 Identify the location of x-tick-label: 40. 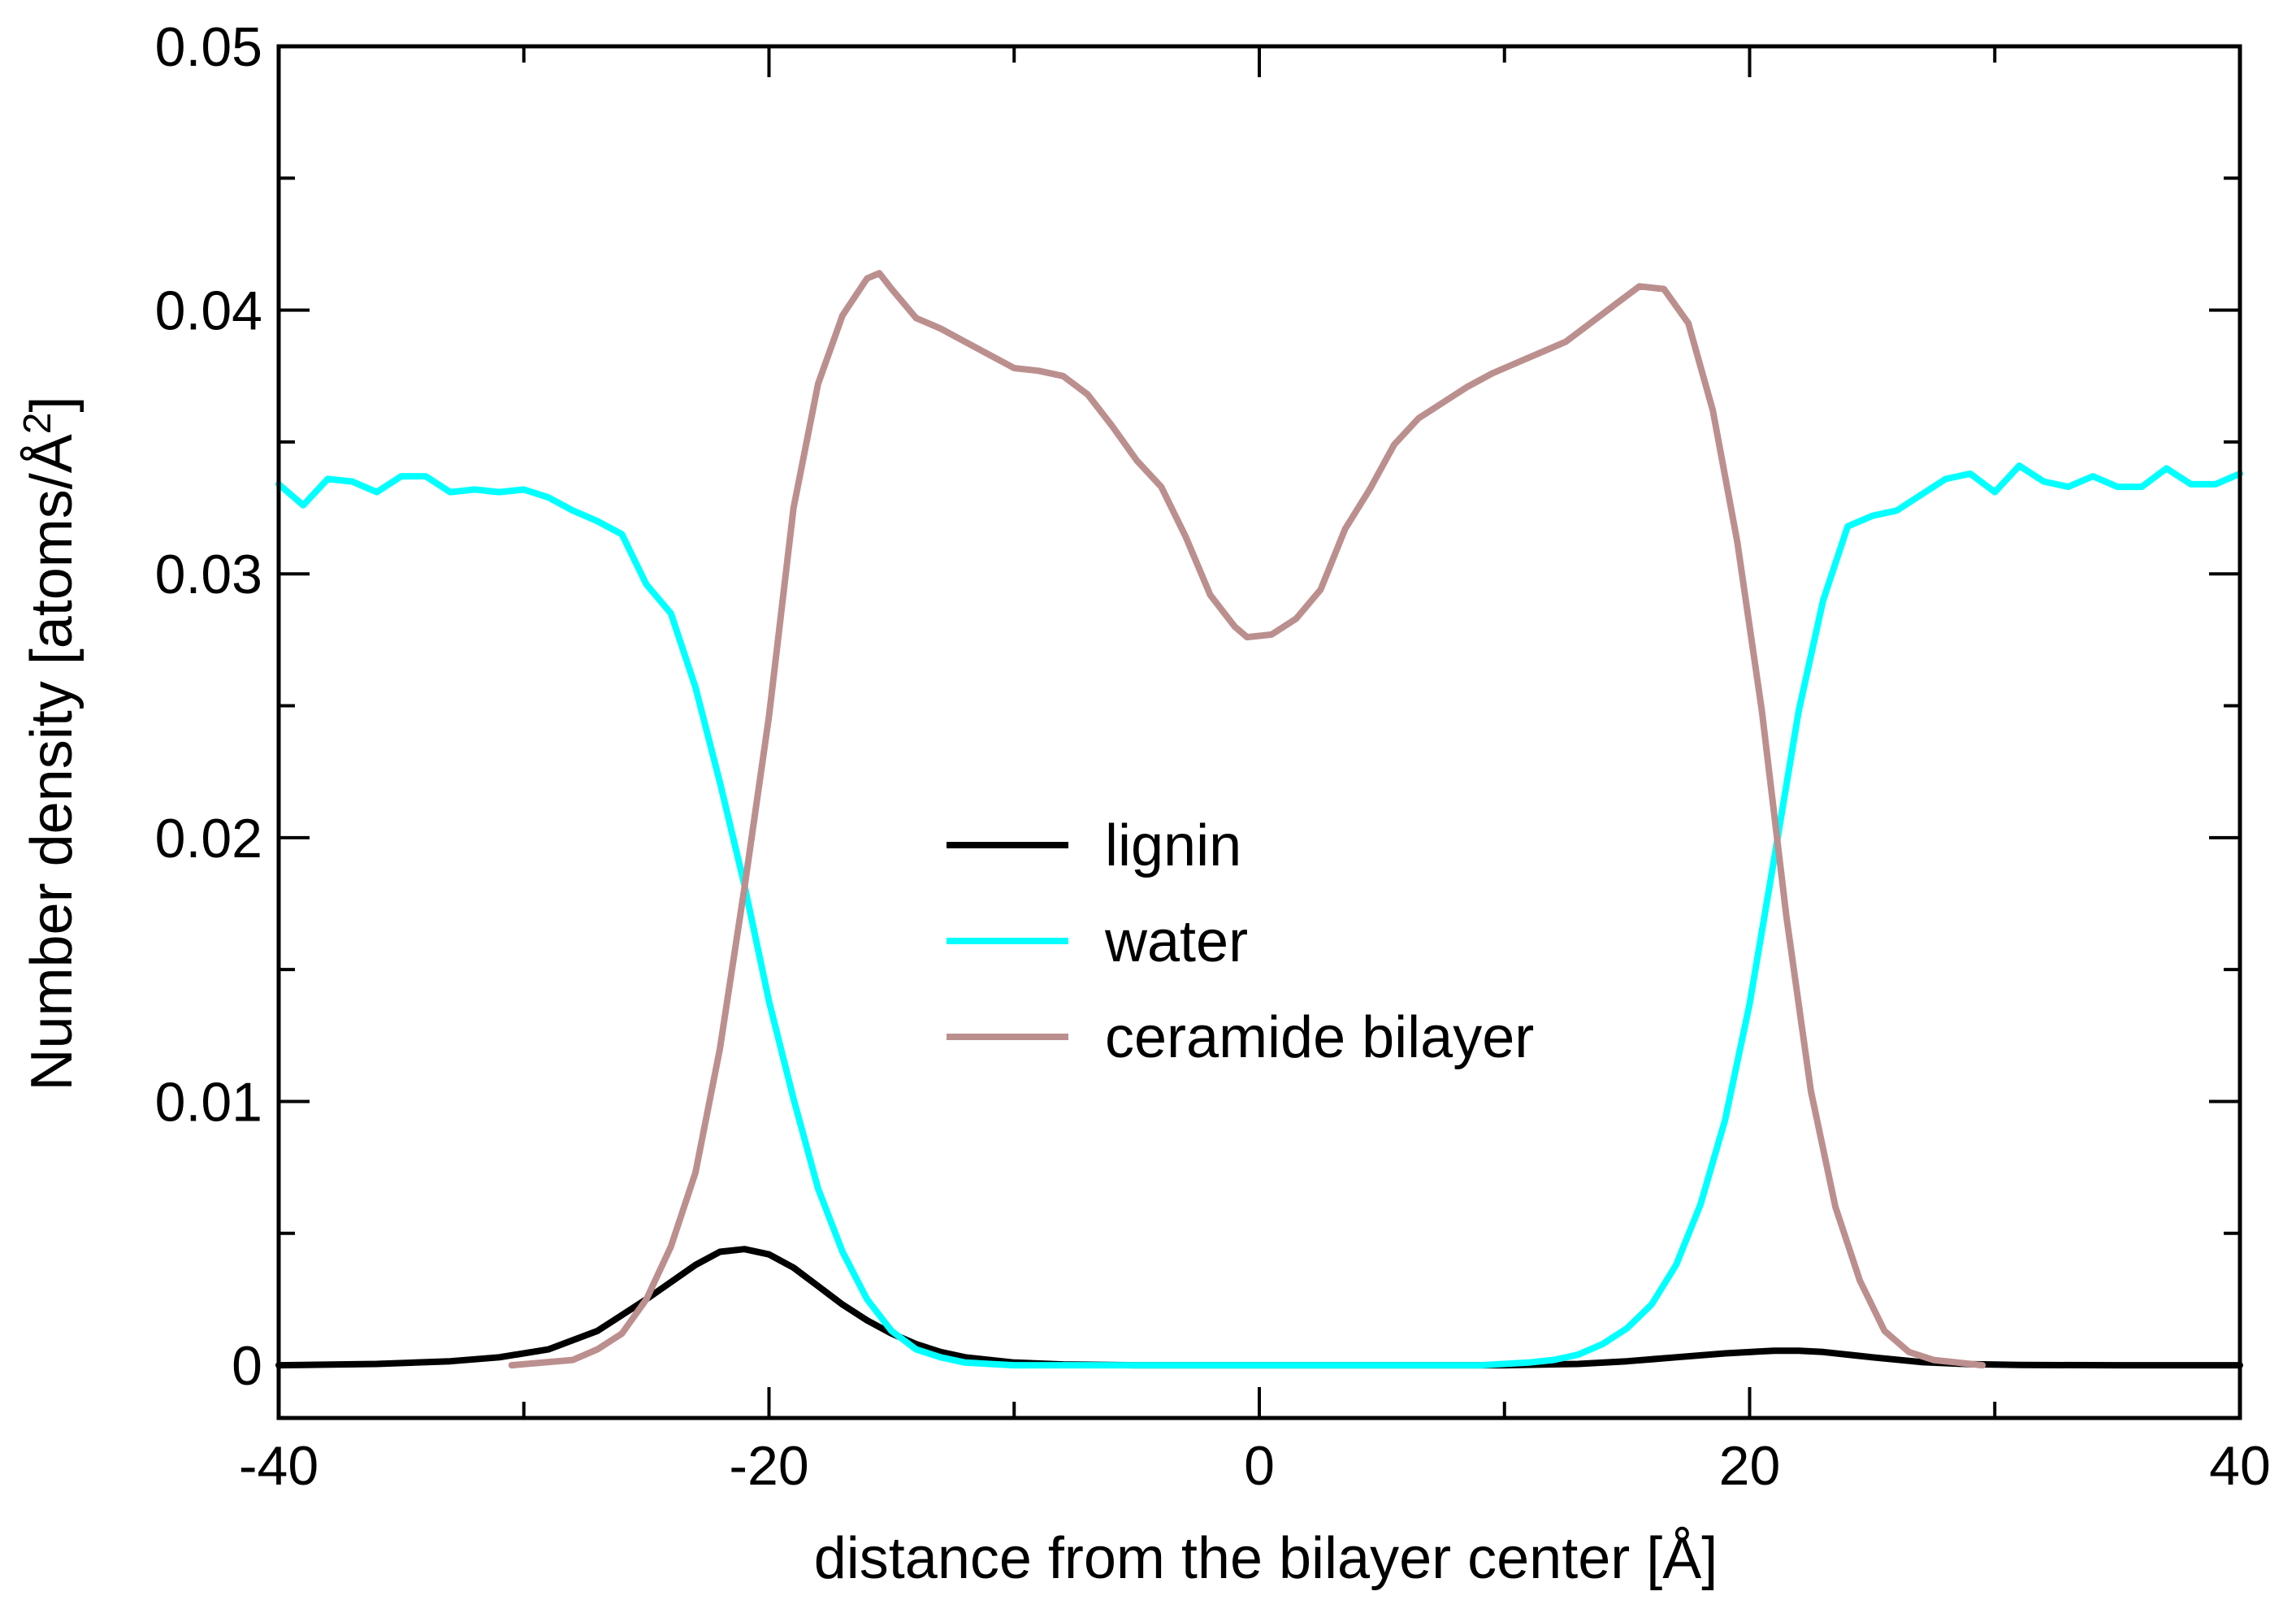
(2240, 1466).